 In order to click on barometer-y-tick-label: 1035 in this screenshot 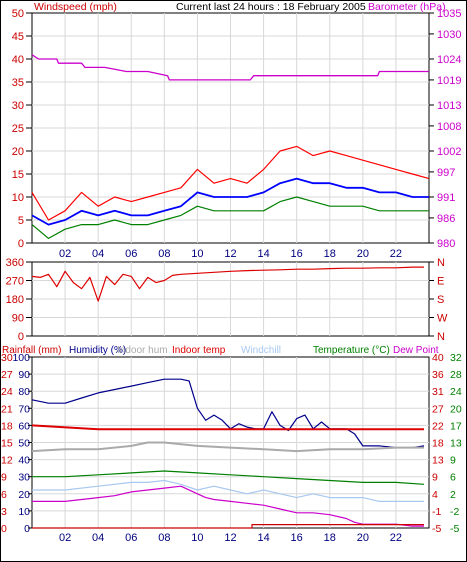, I will do `click(449, 14)`.